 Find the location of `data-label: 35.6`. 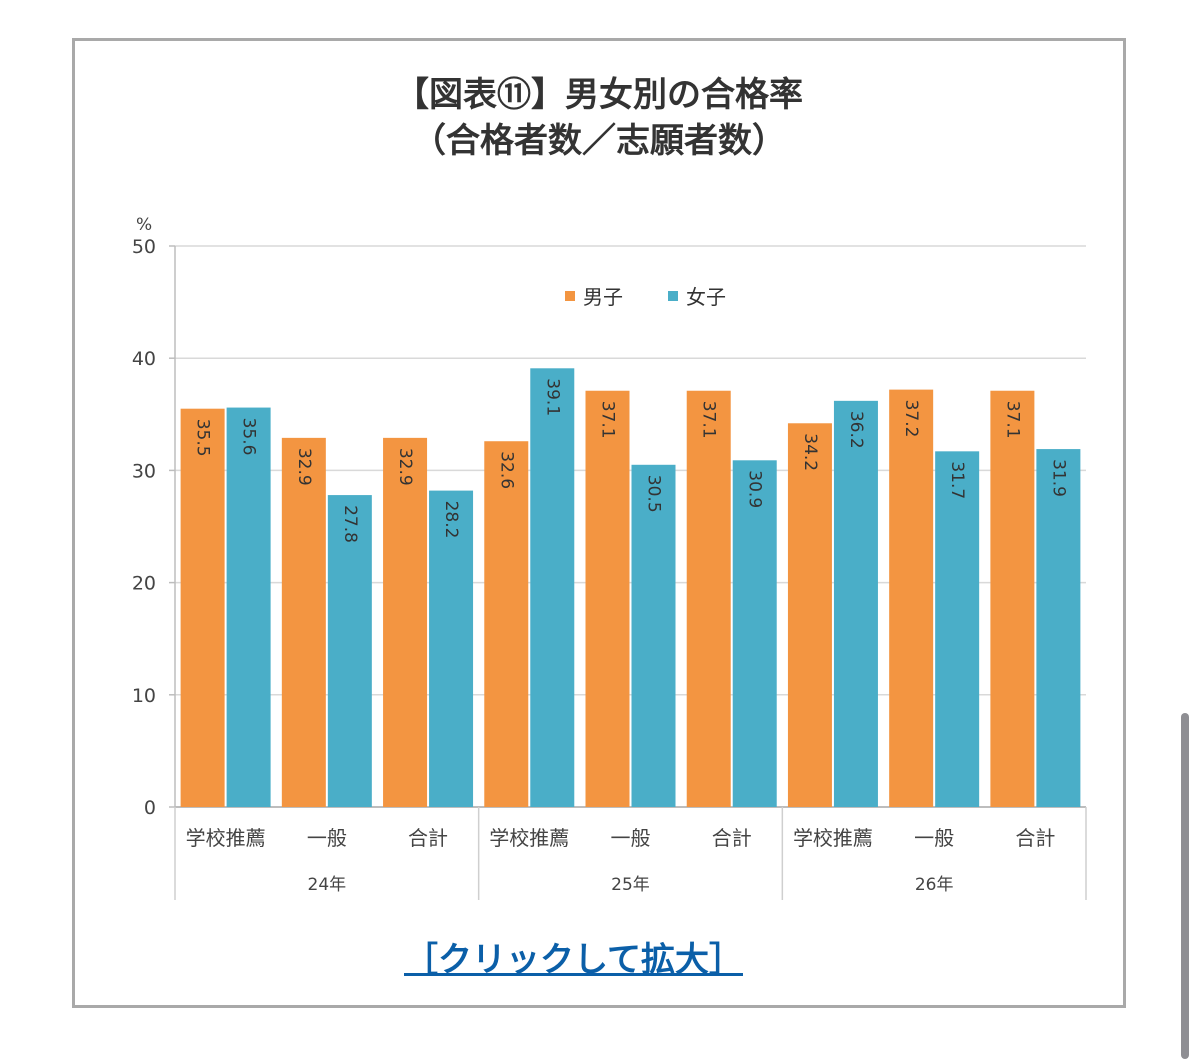

data-label: 35.6 is located at coordinates (249, 437).